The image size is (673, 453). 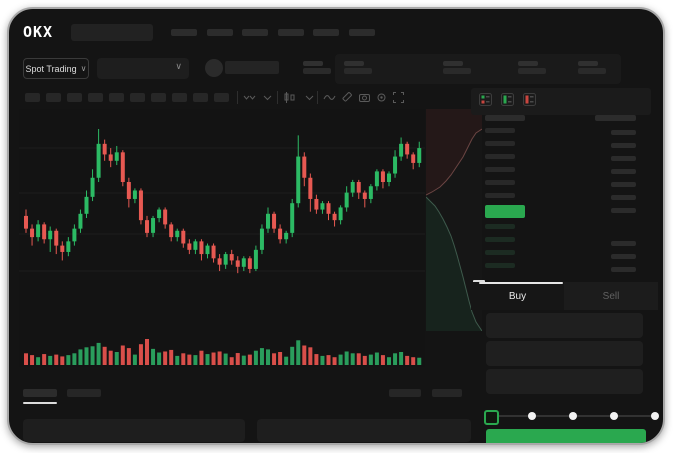 What do you see at coordinates (51, 68) in the screenshot?
I see `market-type-label: Spot Trading` at bounding box center [51, 68].